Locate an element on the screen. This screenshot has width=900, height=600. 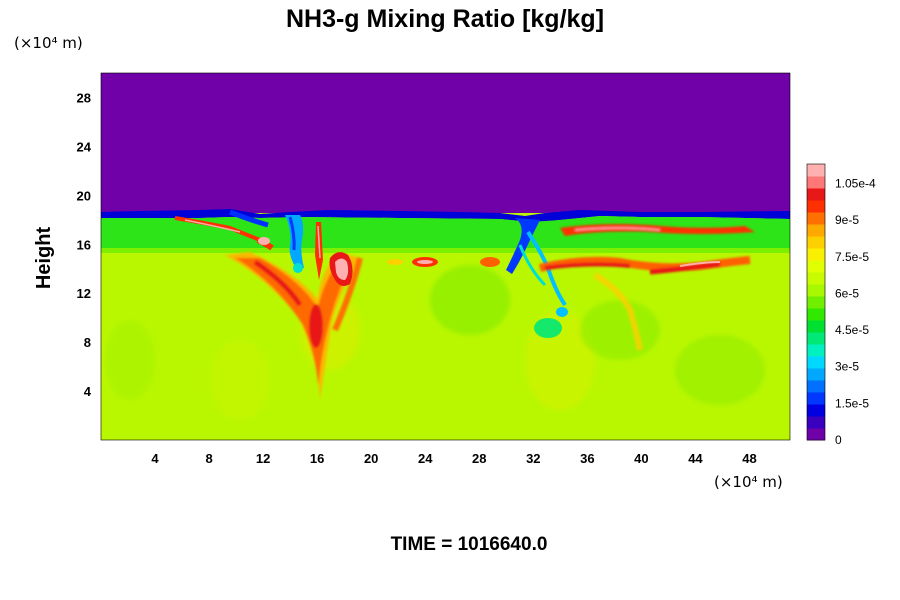
y-tick-label: 16 is located at coordinates (84, 244).